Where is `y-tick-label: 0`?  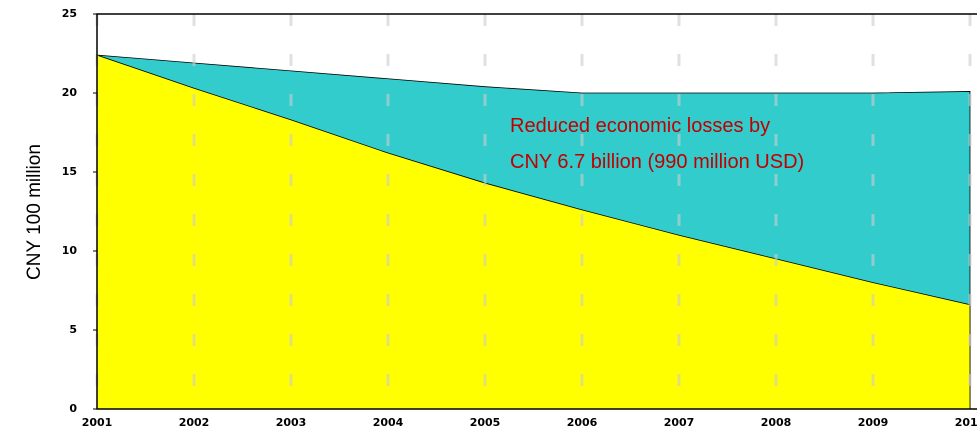
y-tick-label: 0 is located at coordinates (73, 408).